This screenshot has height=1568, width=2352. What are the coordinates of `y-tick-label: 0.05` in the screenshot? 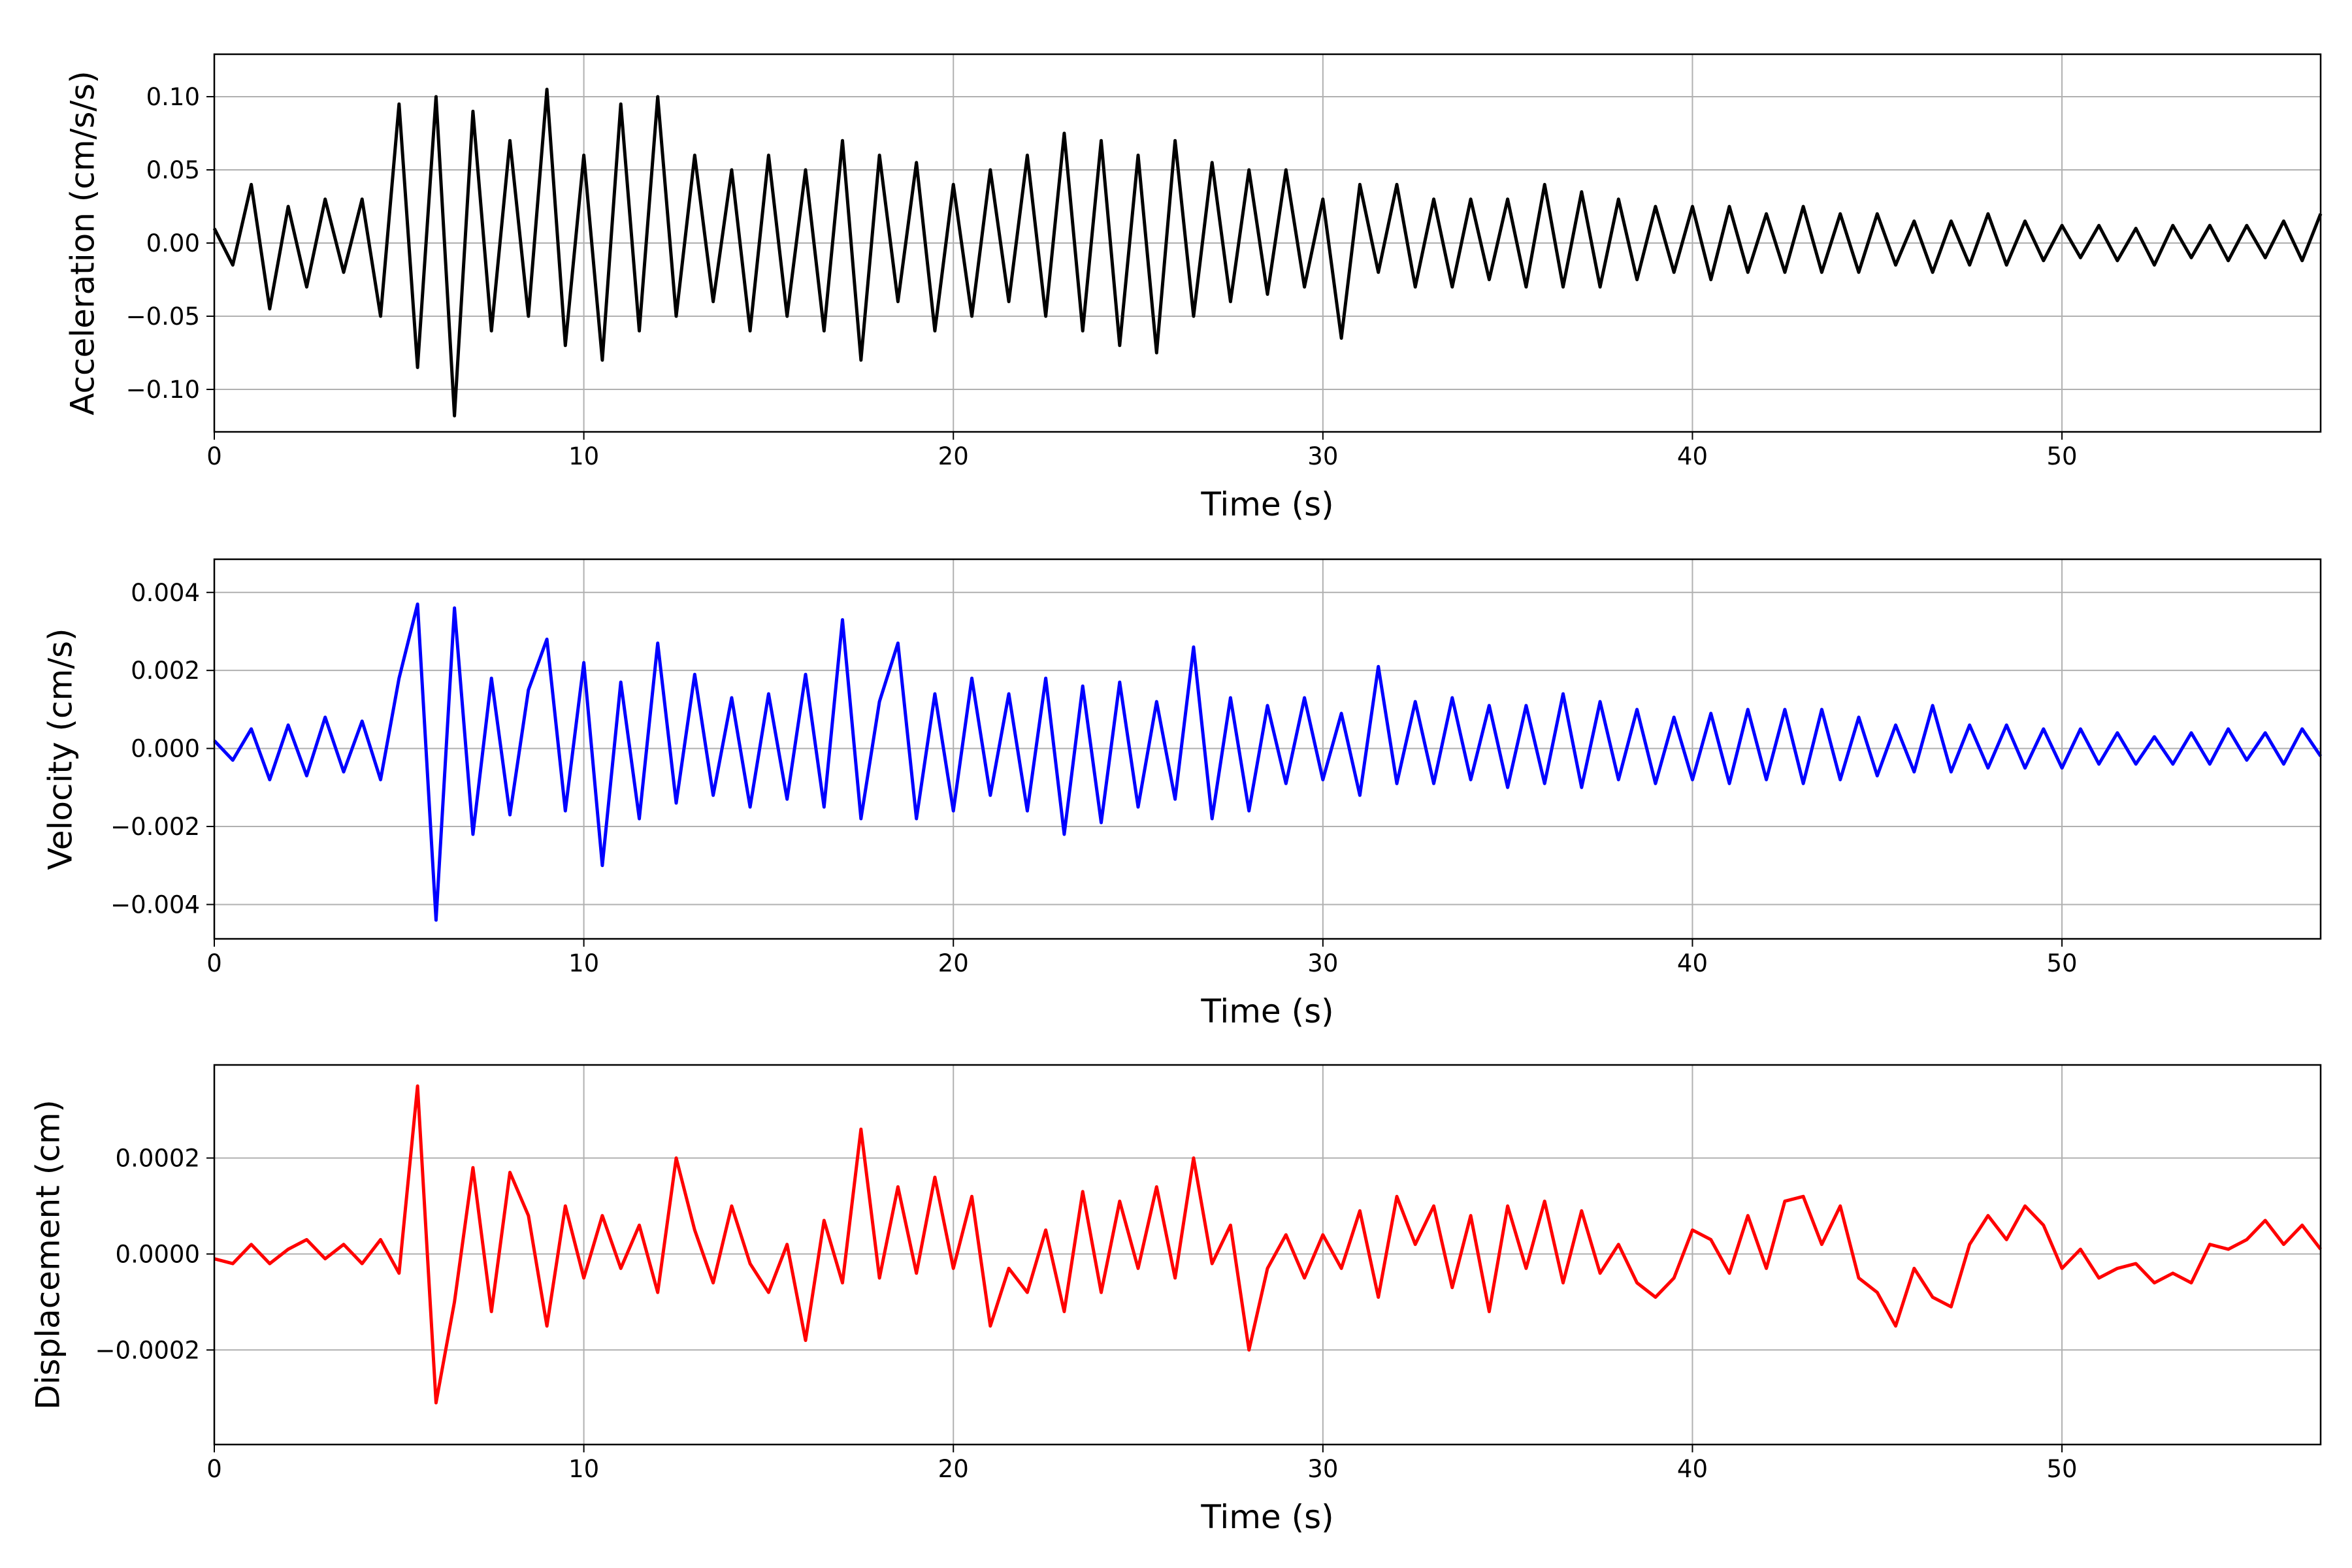 It's located at (173, 170).